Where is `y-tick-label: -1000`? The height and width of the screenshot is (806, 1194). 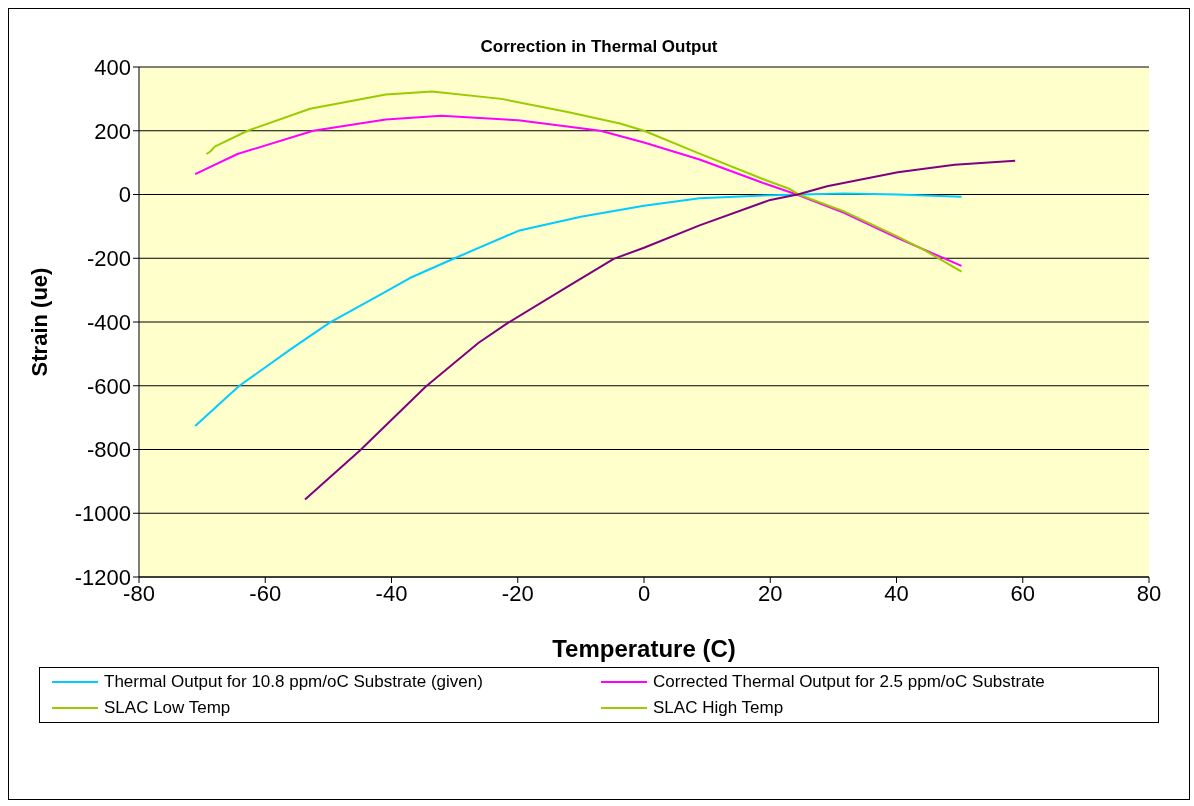 y-tick-label: -1000 is located at coordinates (102, 514).